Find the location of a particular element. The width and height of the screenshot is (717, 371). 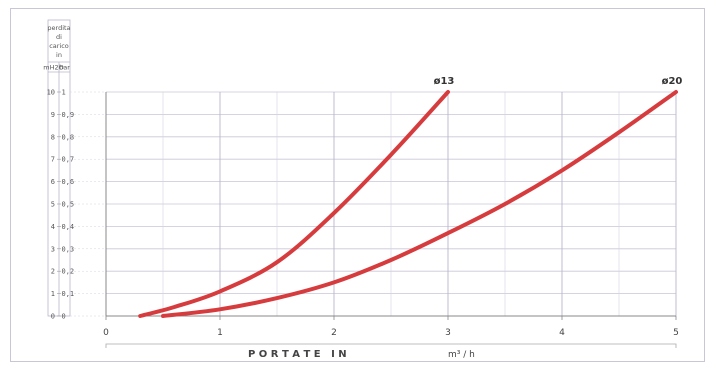

y-tick-m: 7 is located at coordinates (53, 160).